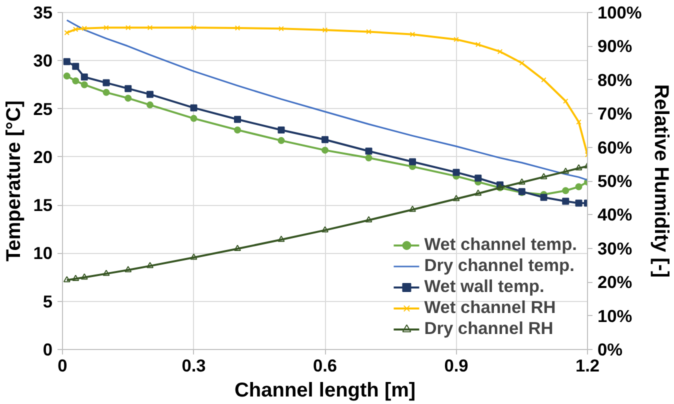 This screenshot has height=404, width=674. I want to click on x-tick-label: 1.2, so click(587, 366).